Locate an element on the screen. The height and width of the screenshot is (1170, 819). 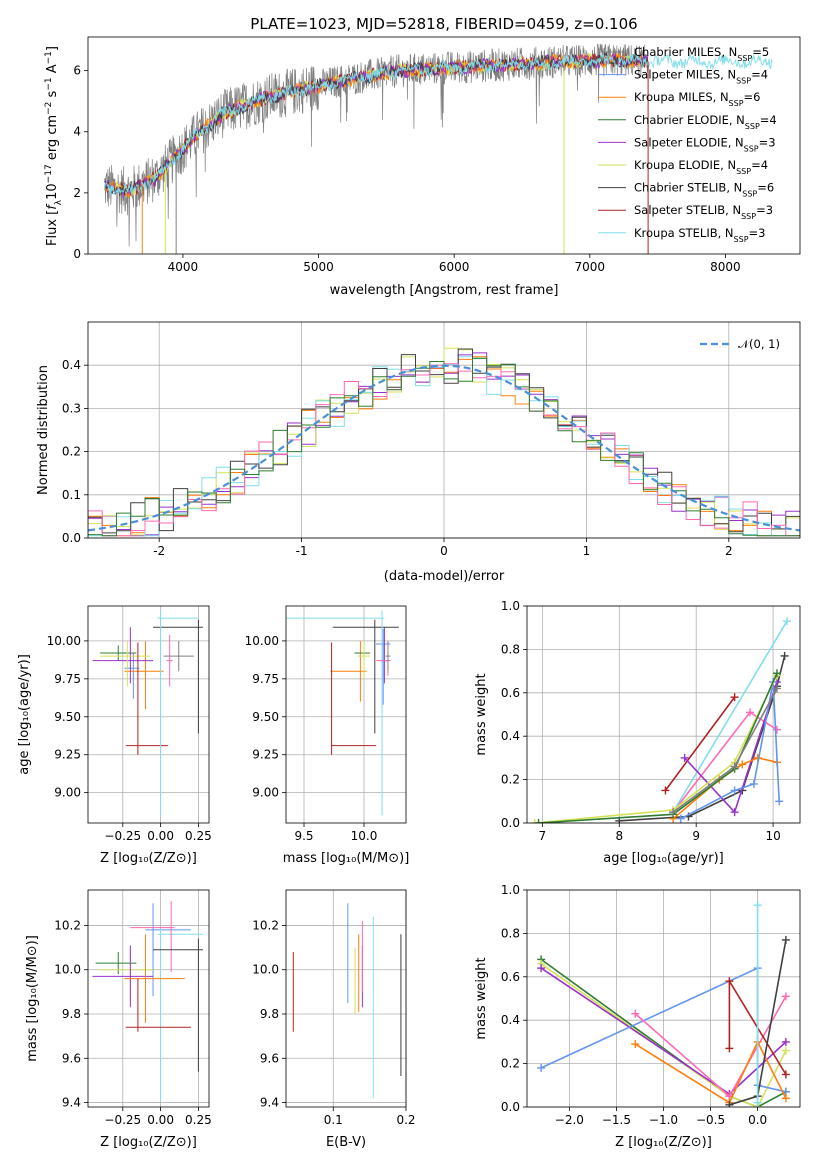
plot-area-residuals is located at coordinates (444, 442).